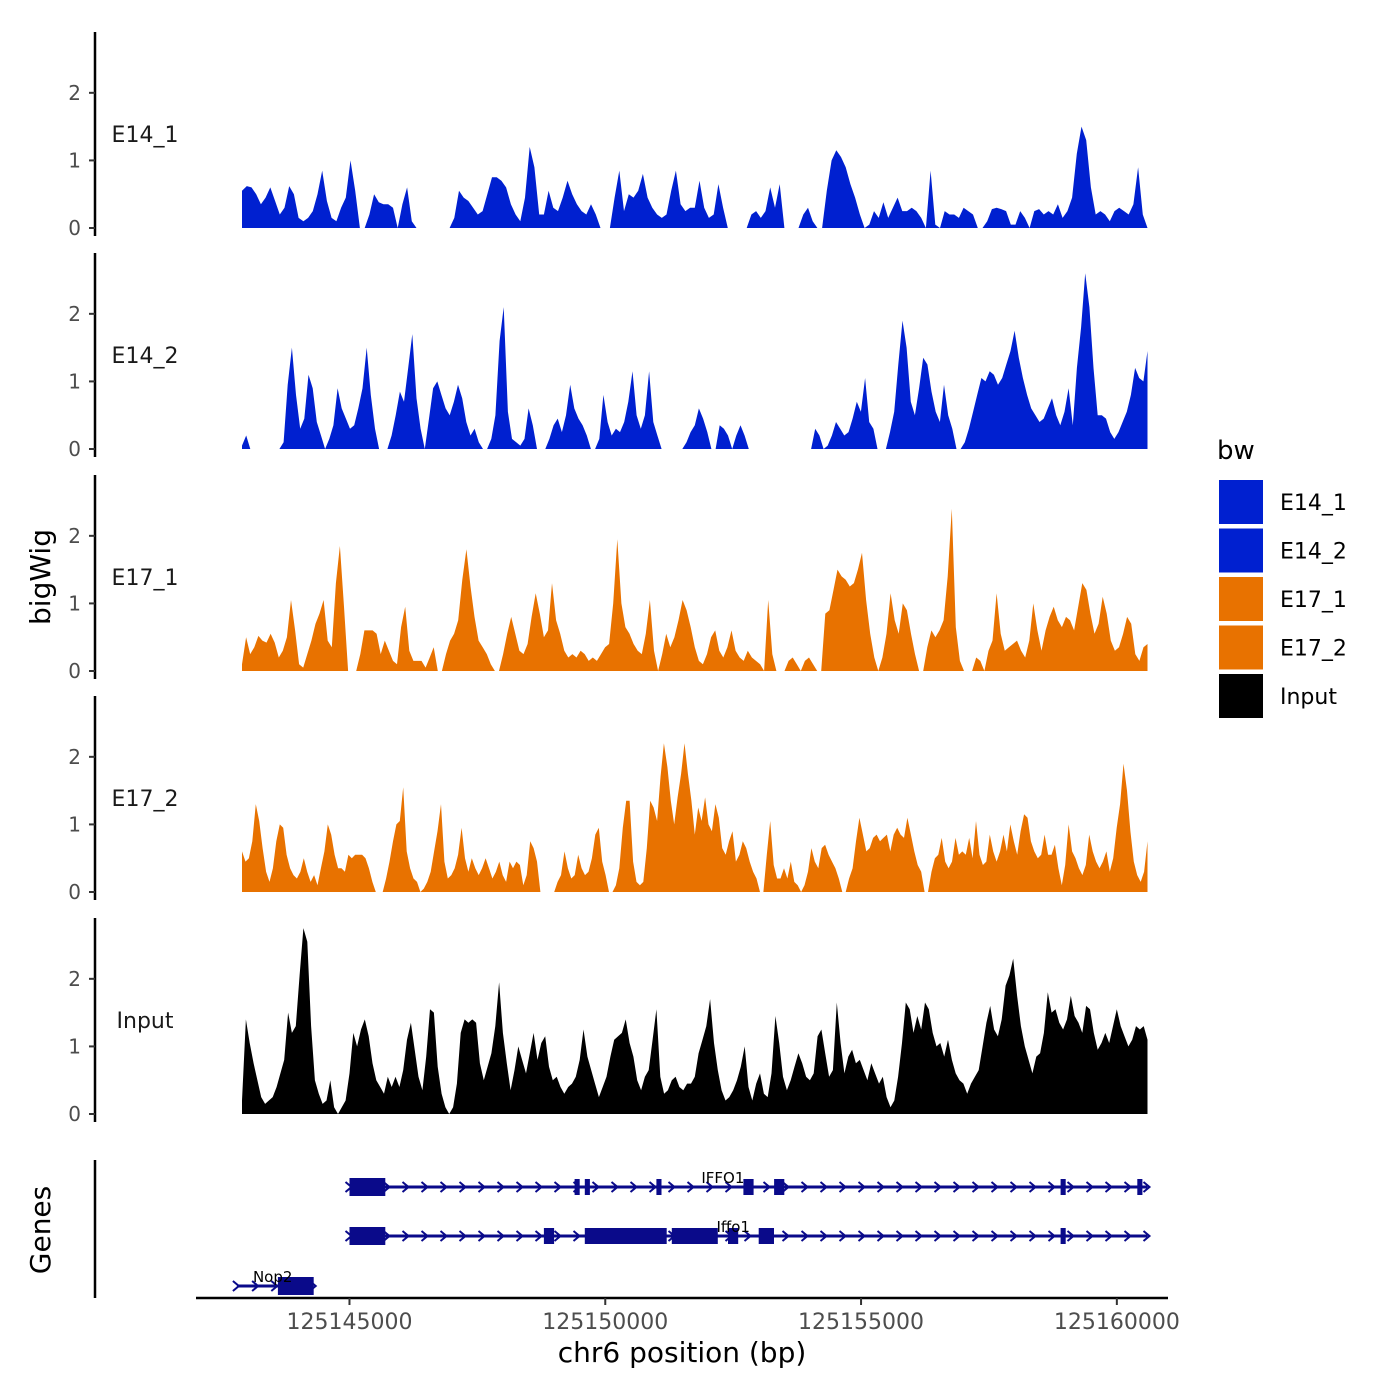 The image size is (1400, 1400). I want to click on genes-panel: IFFO1 Iffo1 Nop2, so click(622, 1229).